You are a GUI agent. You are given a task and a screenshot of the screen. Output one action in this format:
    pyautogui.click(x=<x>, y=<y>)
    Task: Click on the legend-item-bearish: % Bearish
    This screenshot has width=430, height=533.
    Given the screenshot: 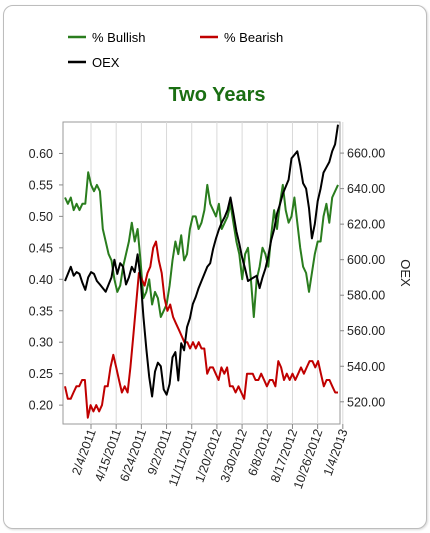 What is the action you would take?
    pyautogui.click(x=241, y=37)
    